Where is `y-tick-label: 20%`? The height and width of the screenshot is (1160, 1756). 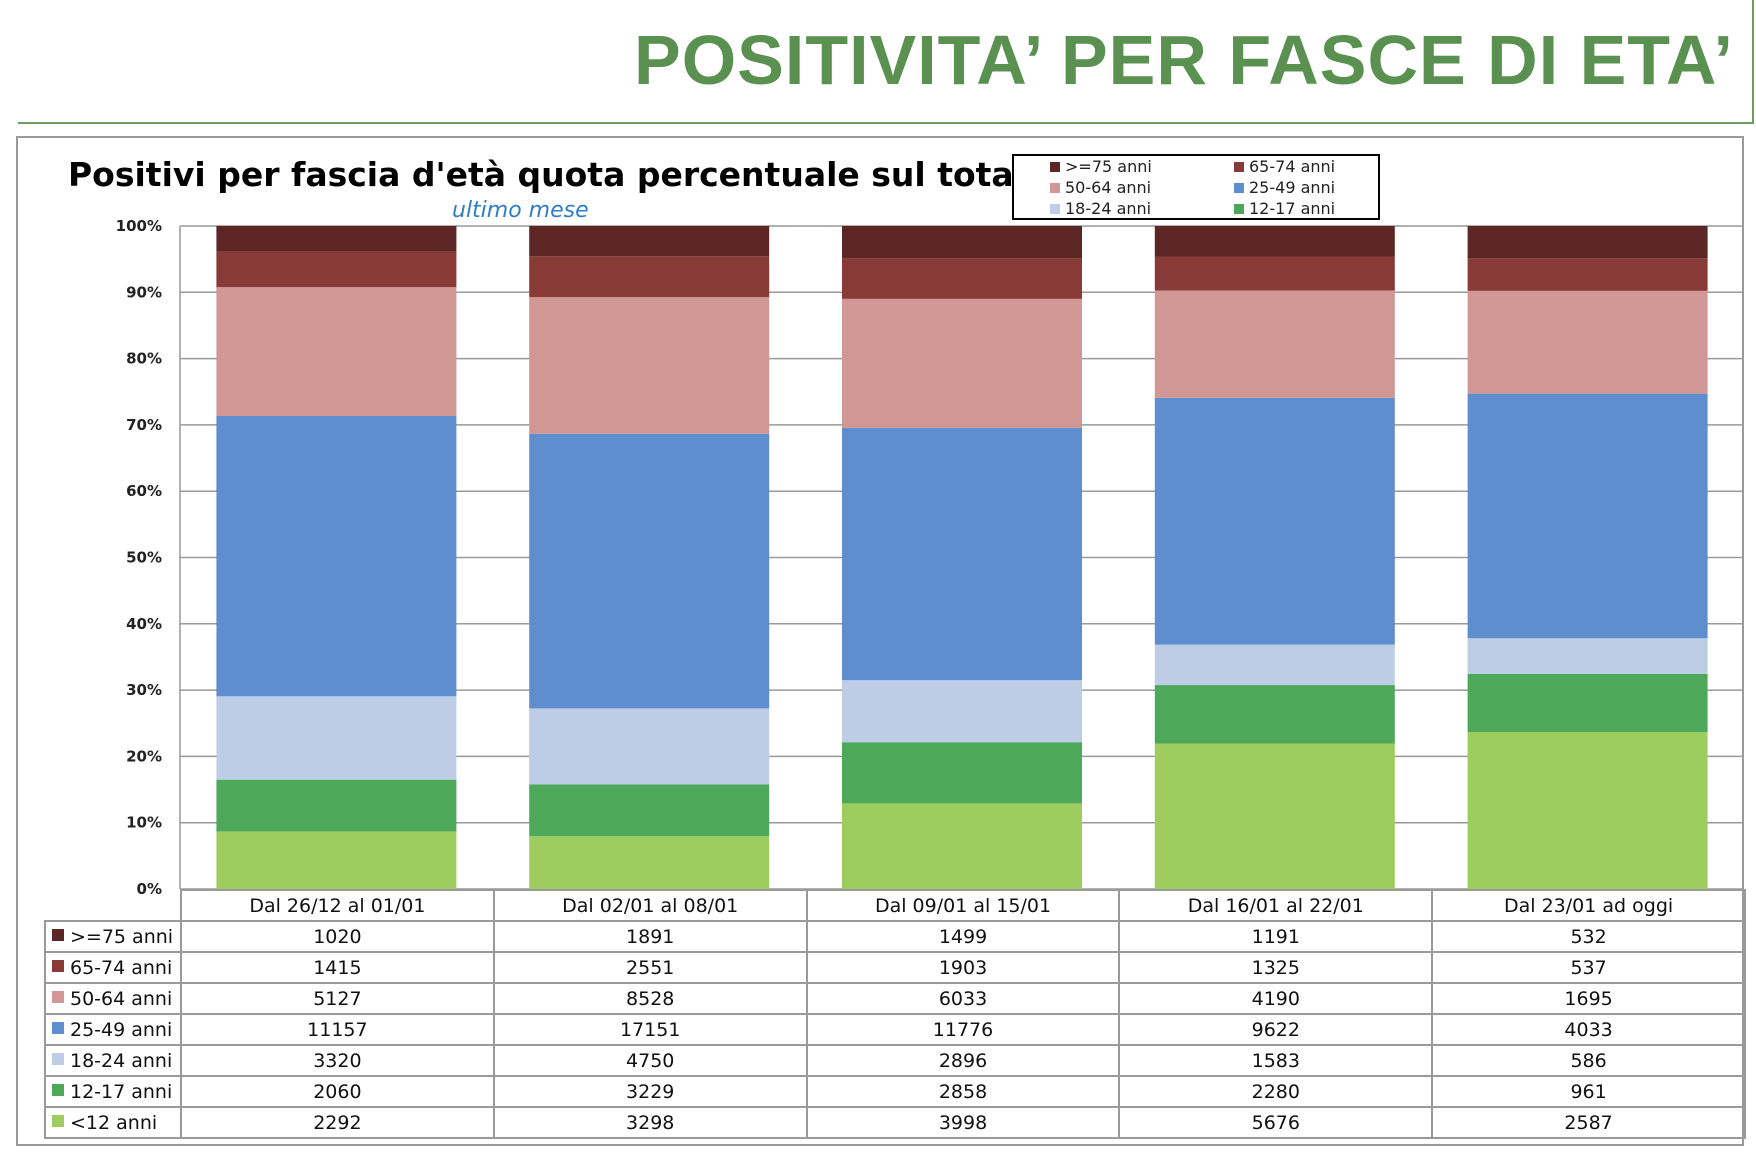
y-tick-label: 20% is located at coordinates (144, 756).